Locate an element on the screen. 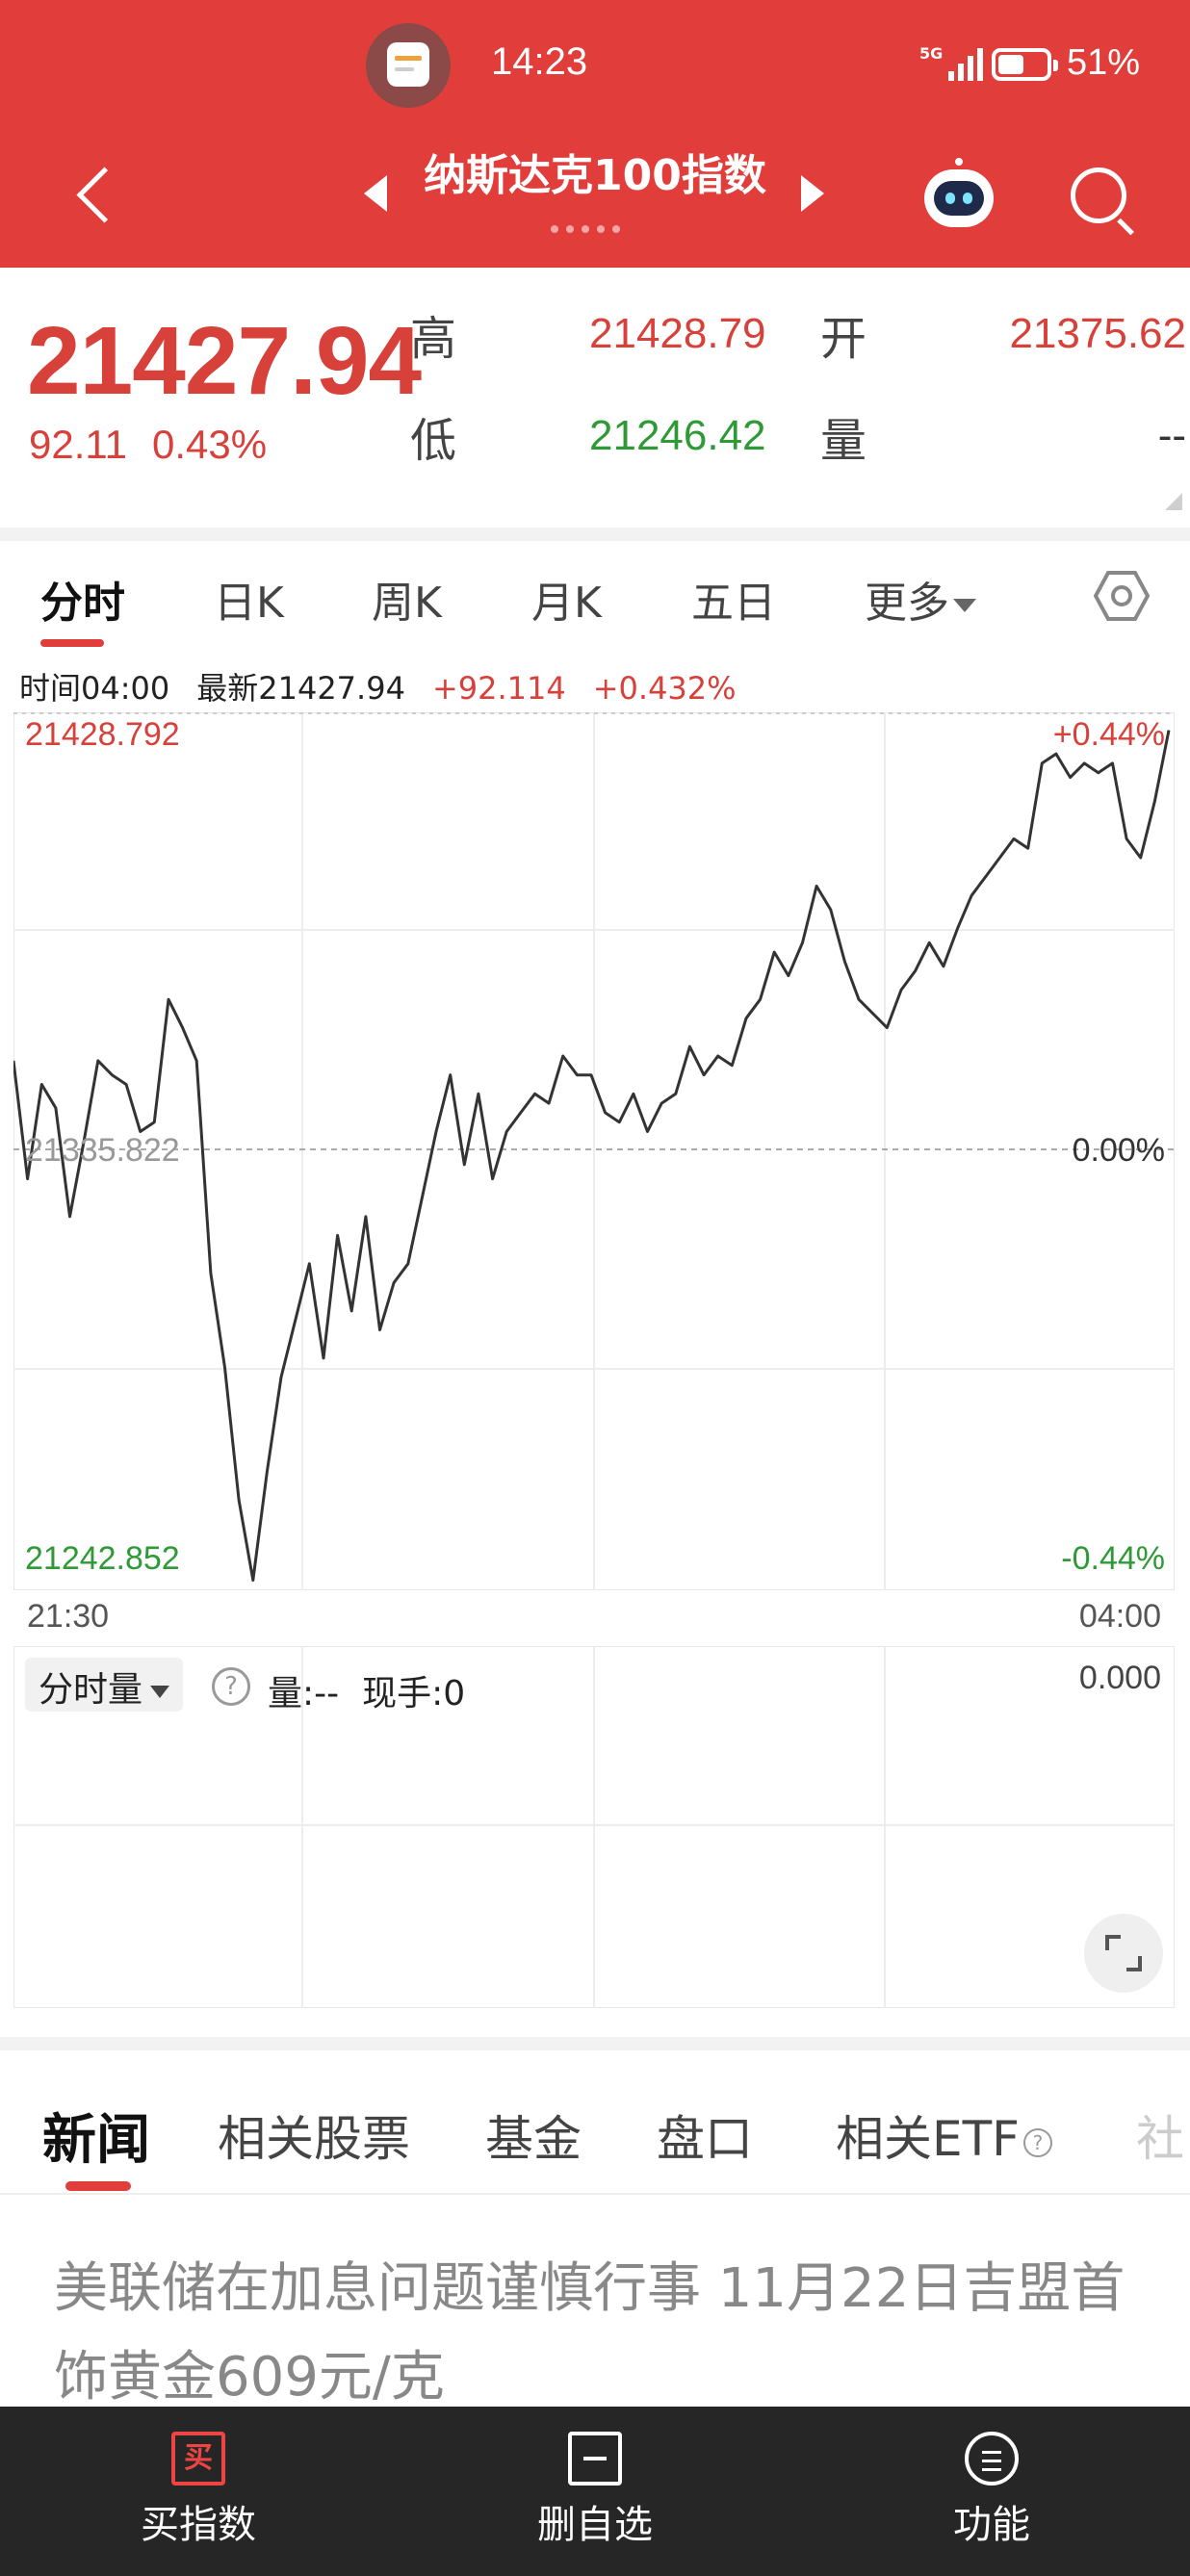 The image size is (1190, 2576). floating-app-icon is located at coordinates (409, 65).